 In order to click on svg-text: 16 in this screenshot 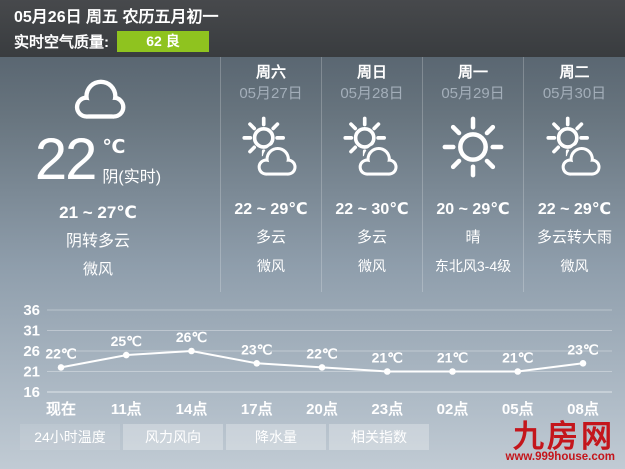, I will do `click(31, 392)`.